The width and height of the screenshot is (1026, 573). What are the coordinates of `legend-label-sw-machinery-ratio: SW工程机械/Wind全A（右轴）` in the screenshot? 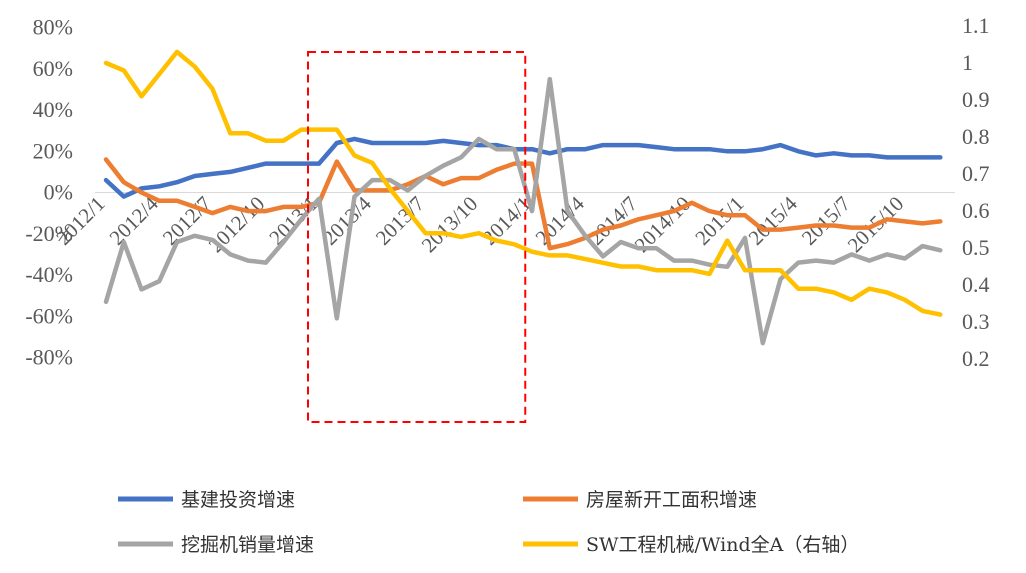 It's located at (722, 545).